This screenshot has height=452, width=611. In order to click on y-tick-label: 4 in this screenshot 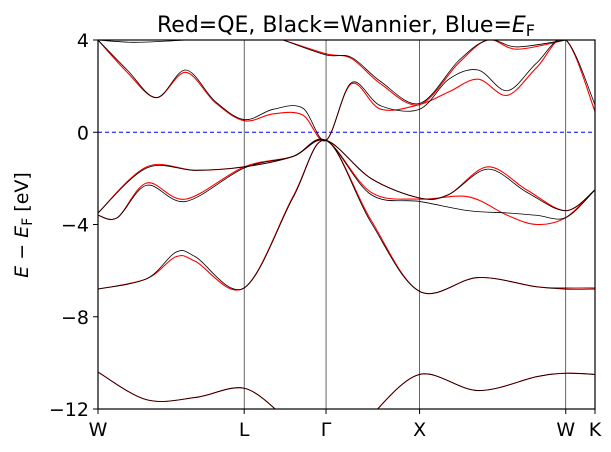, I will do `click(83, 41)`.